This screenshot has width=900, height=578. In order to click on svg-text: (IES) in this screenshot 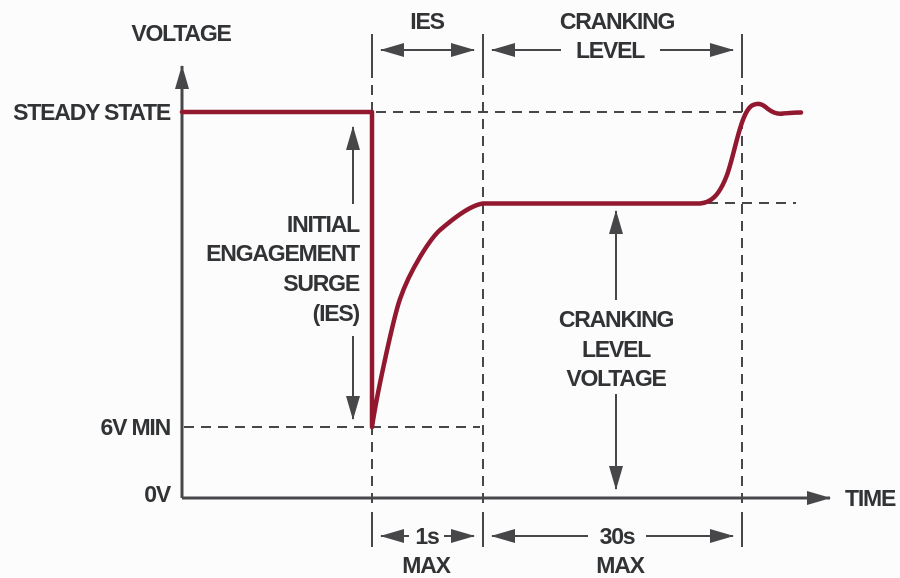, I will do `click(336, 313)`.